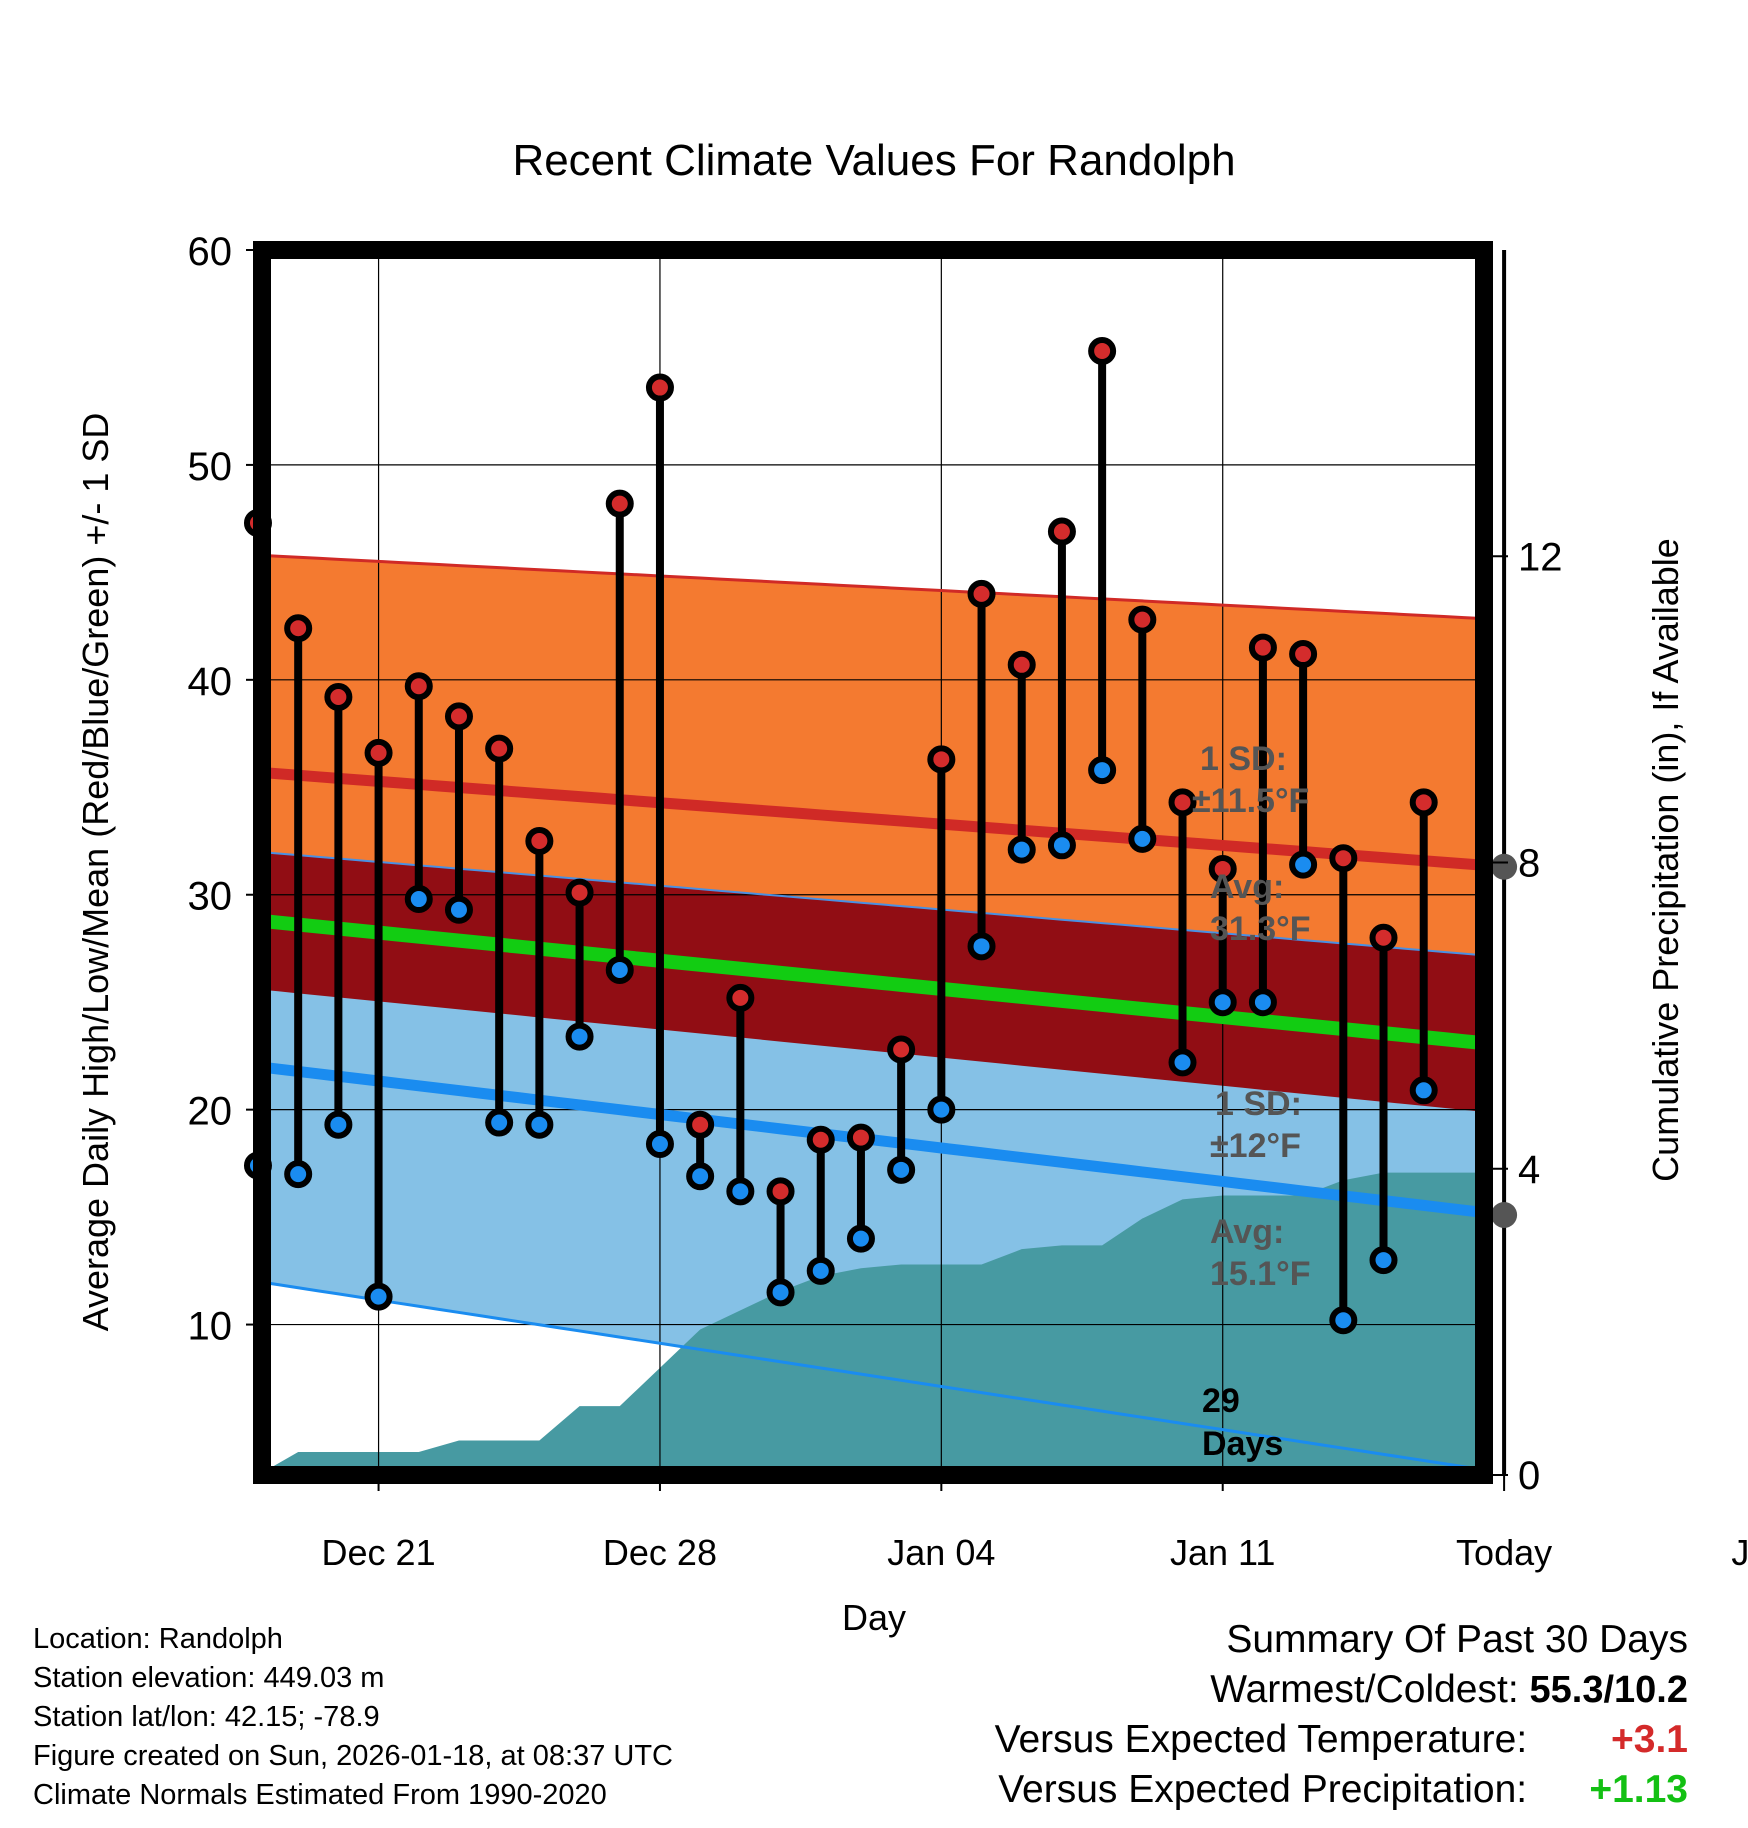 This screenshot has height=1828, width=1748. Describe the element at coordinates (1260, 1274) in the screenshot. I see `low-avg-value: 15.1°F` at that location.